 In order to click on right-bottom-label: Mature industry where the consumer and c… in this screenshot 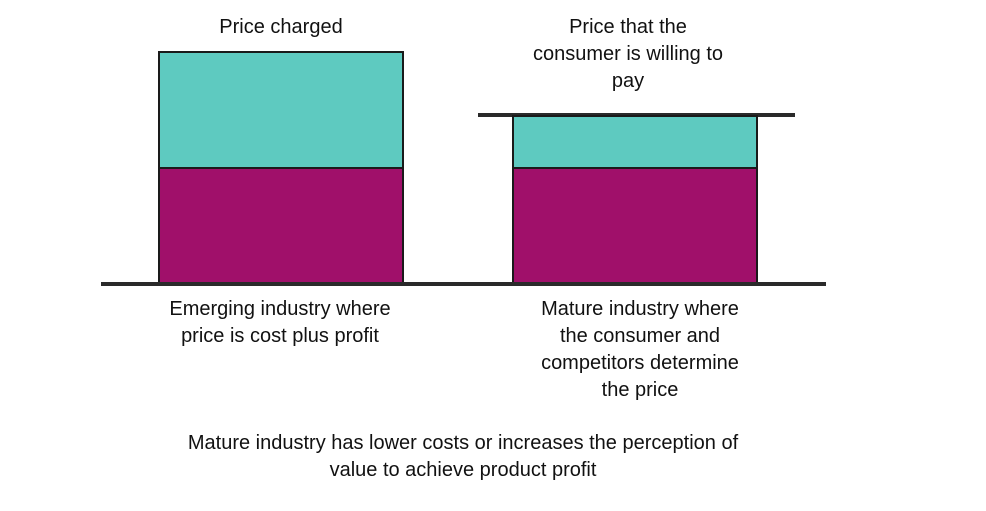, I will do `click(640, 349)`.